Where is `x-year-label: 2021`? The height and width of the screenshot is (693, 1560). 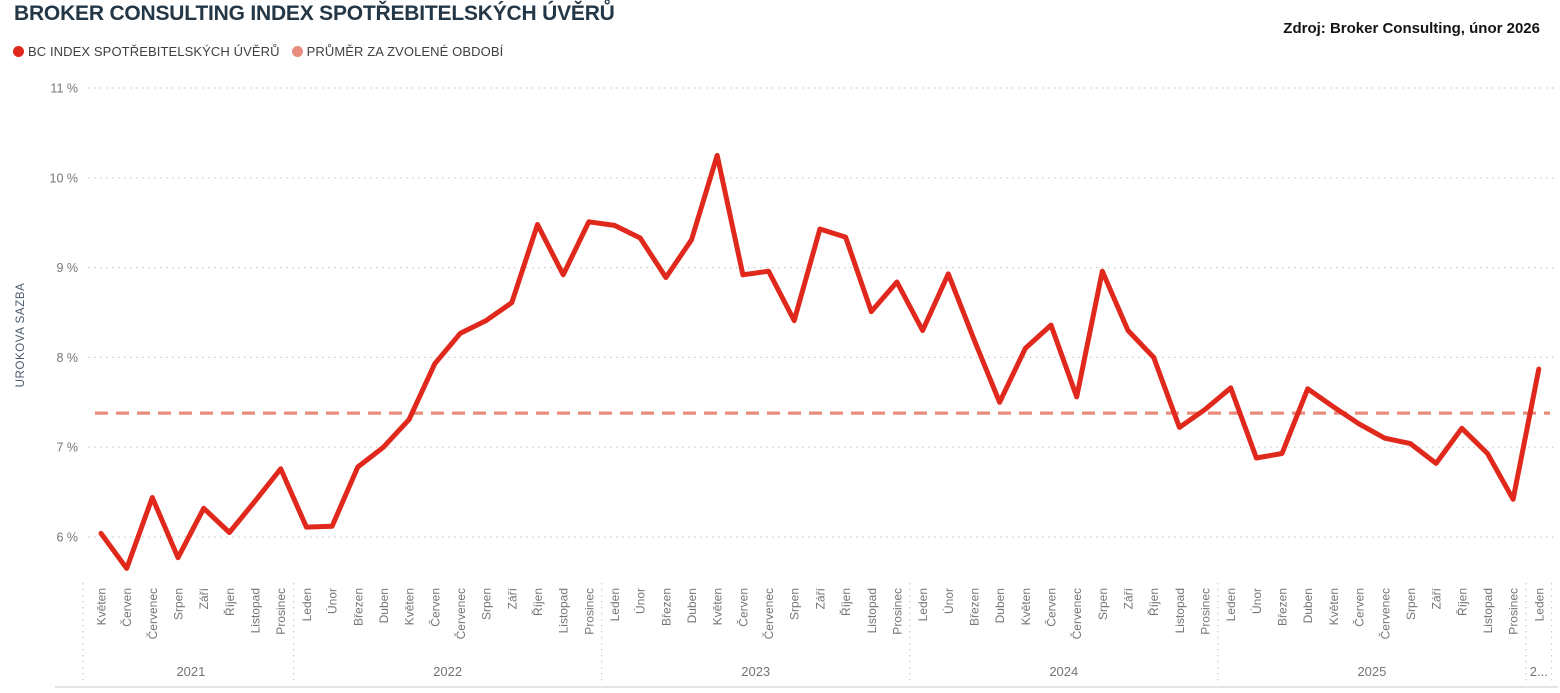 x-year-label: 2021 is located at coordinates (190, 671).